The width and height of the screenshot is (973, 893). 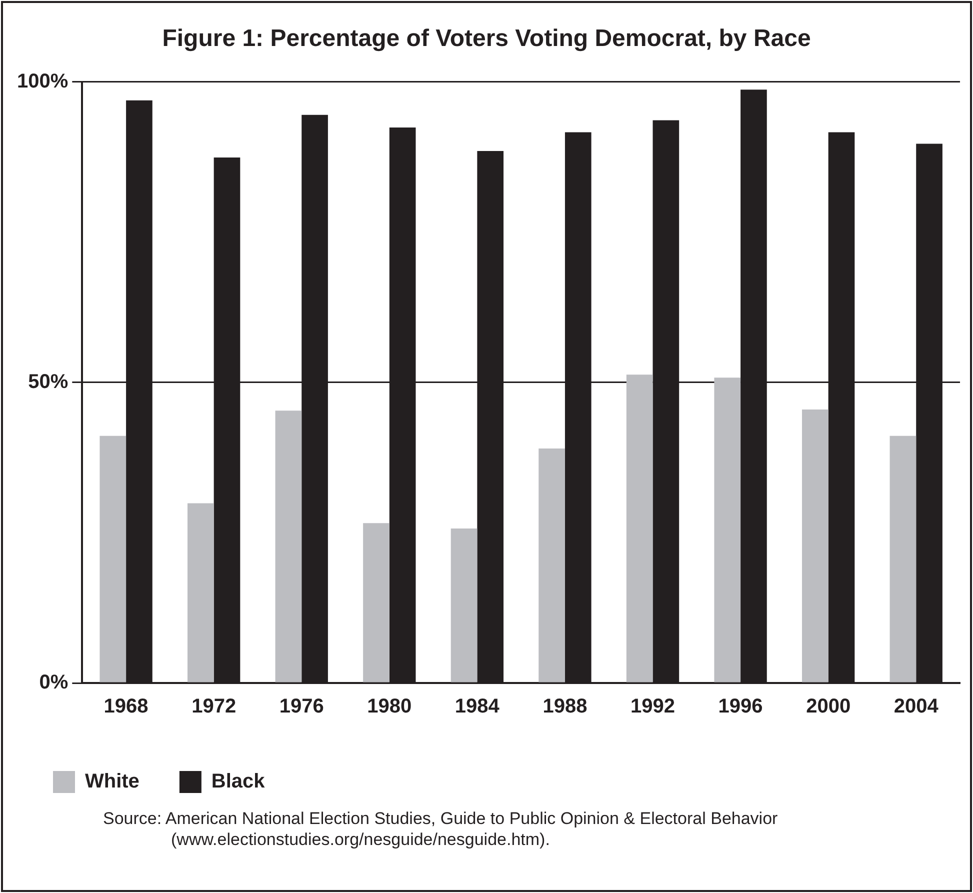 I want to click on legend-label: Black, so click(x=238, y=781).